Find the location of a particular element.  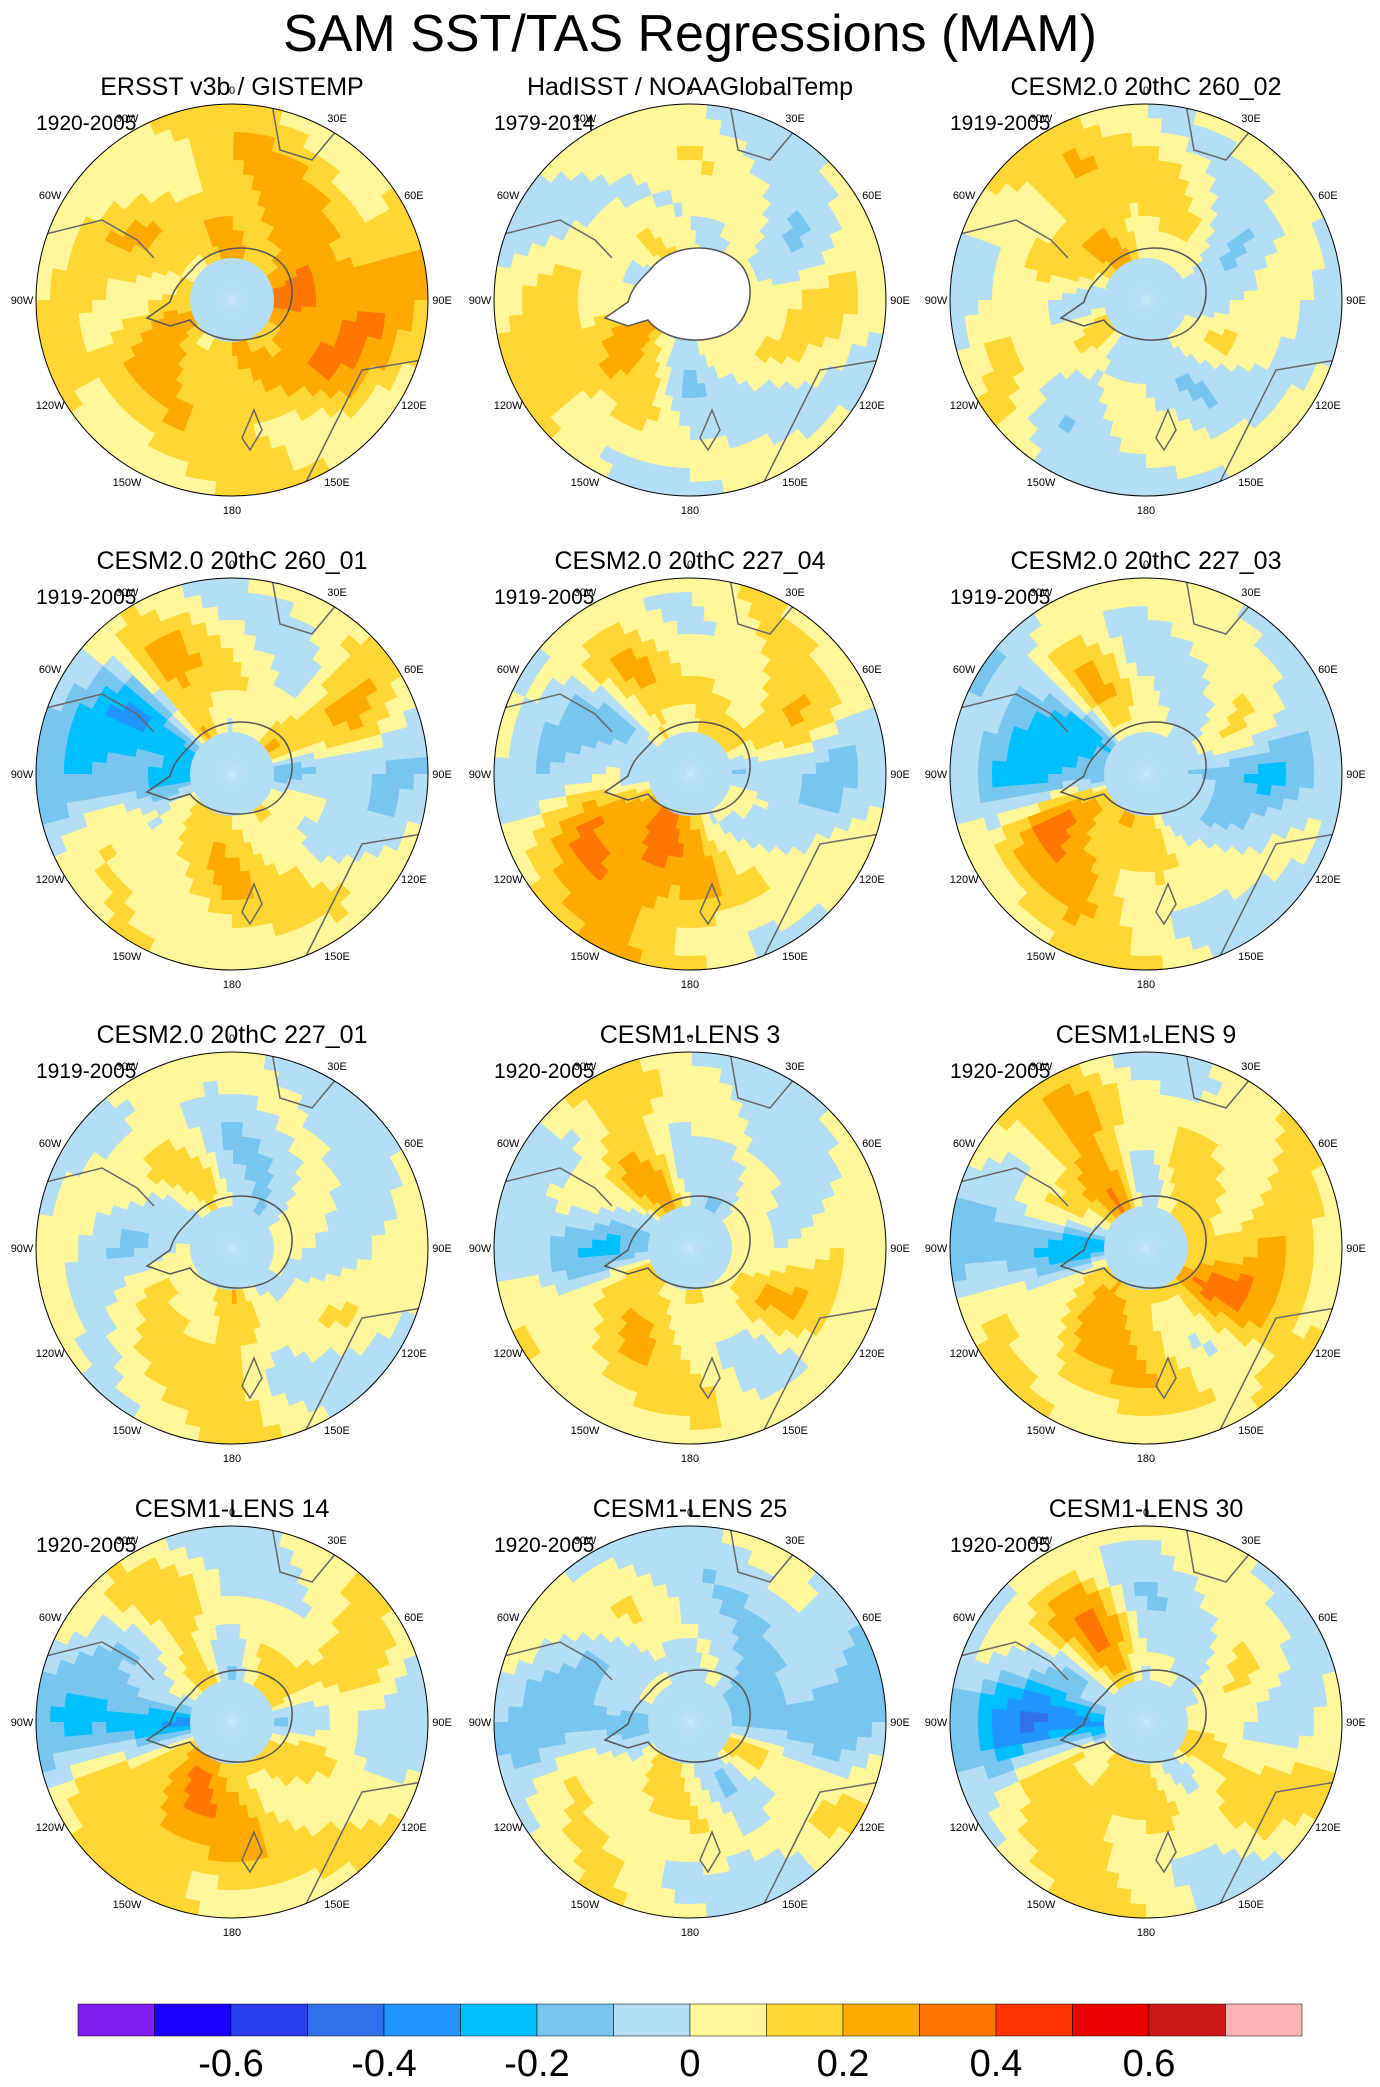

polar-map-8: 0 30E 60E 90E 120E 150E 180 150W 120W 90W 60W 30W is located at coordinates (689, 1249).